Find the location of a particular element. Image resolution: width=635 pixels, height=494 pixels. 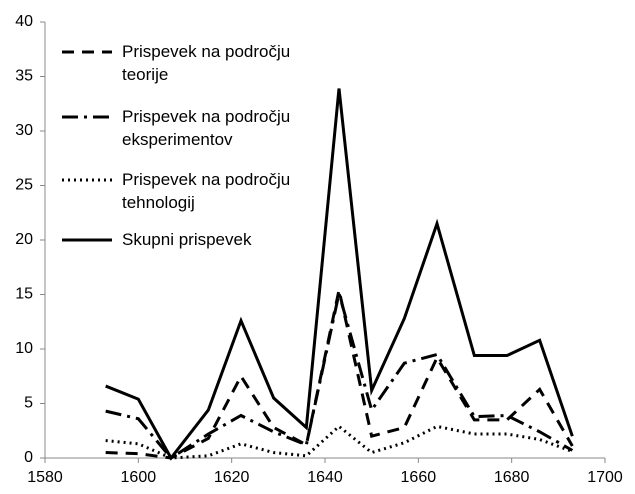

x-tick-label: 1600 is located at coordinates (139, 477).